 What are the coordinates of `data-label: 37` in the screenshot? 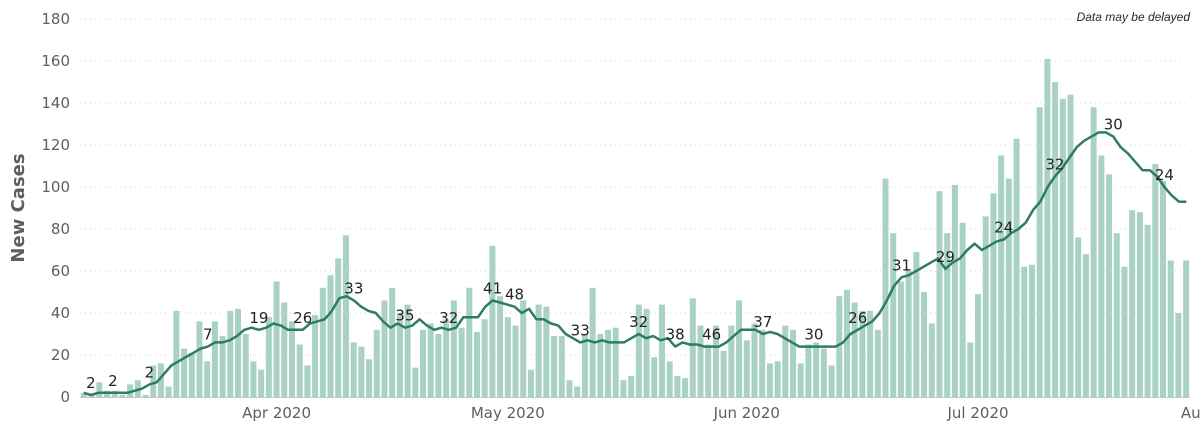 It's located at (762, 322).